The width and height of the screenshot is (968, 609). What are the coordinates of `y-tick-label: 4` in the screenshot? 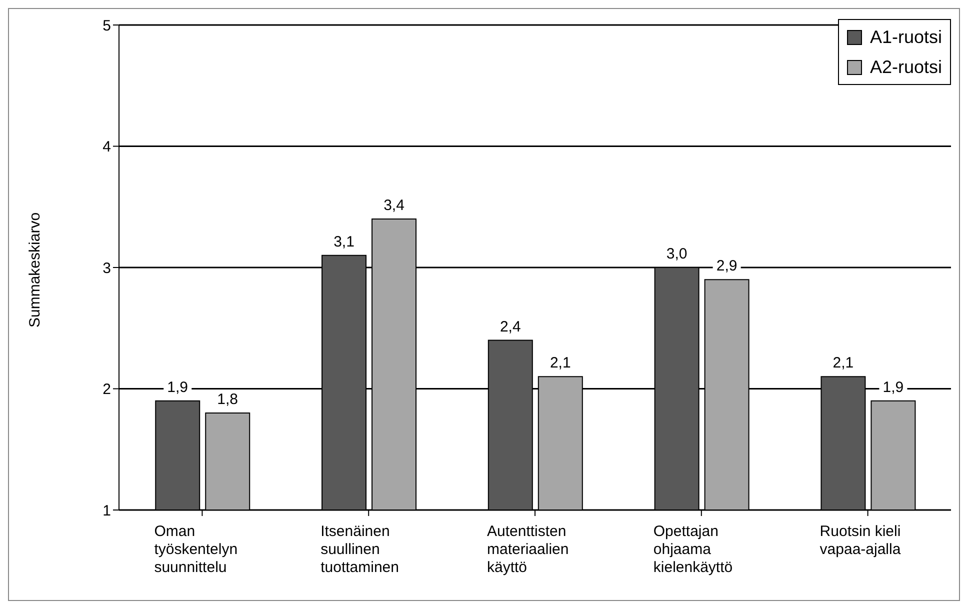 It's located at (106, 147).